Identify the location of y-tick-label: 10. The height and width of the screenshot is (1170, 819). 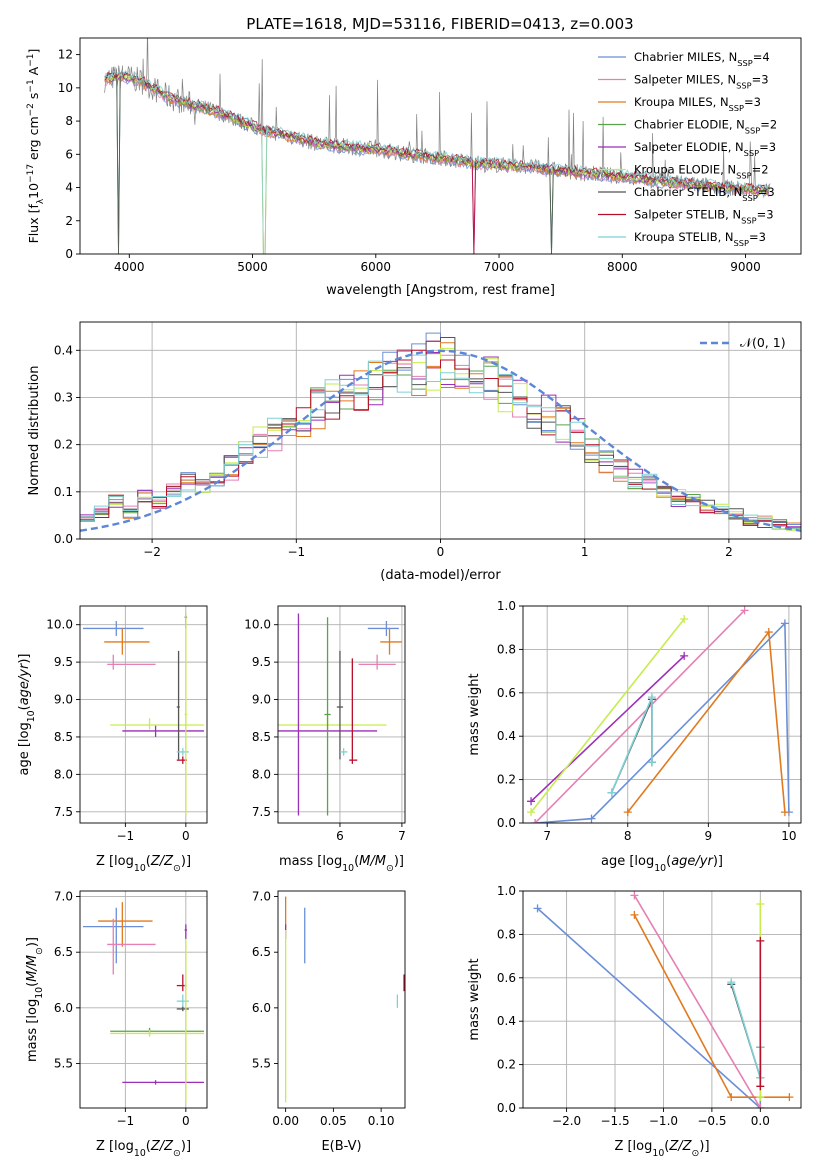
(65, 88).